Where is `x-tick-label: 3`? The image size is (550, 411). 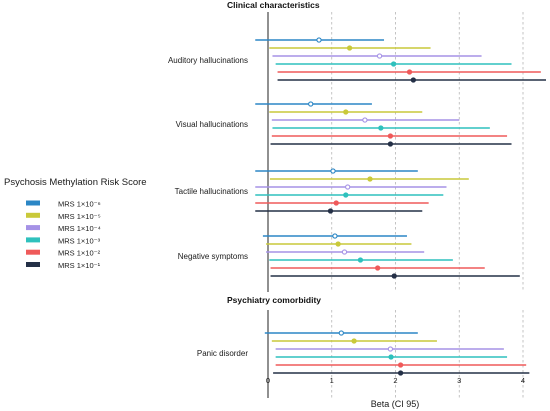
x-tick-label: 3 is located at coordinates (459, 380).